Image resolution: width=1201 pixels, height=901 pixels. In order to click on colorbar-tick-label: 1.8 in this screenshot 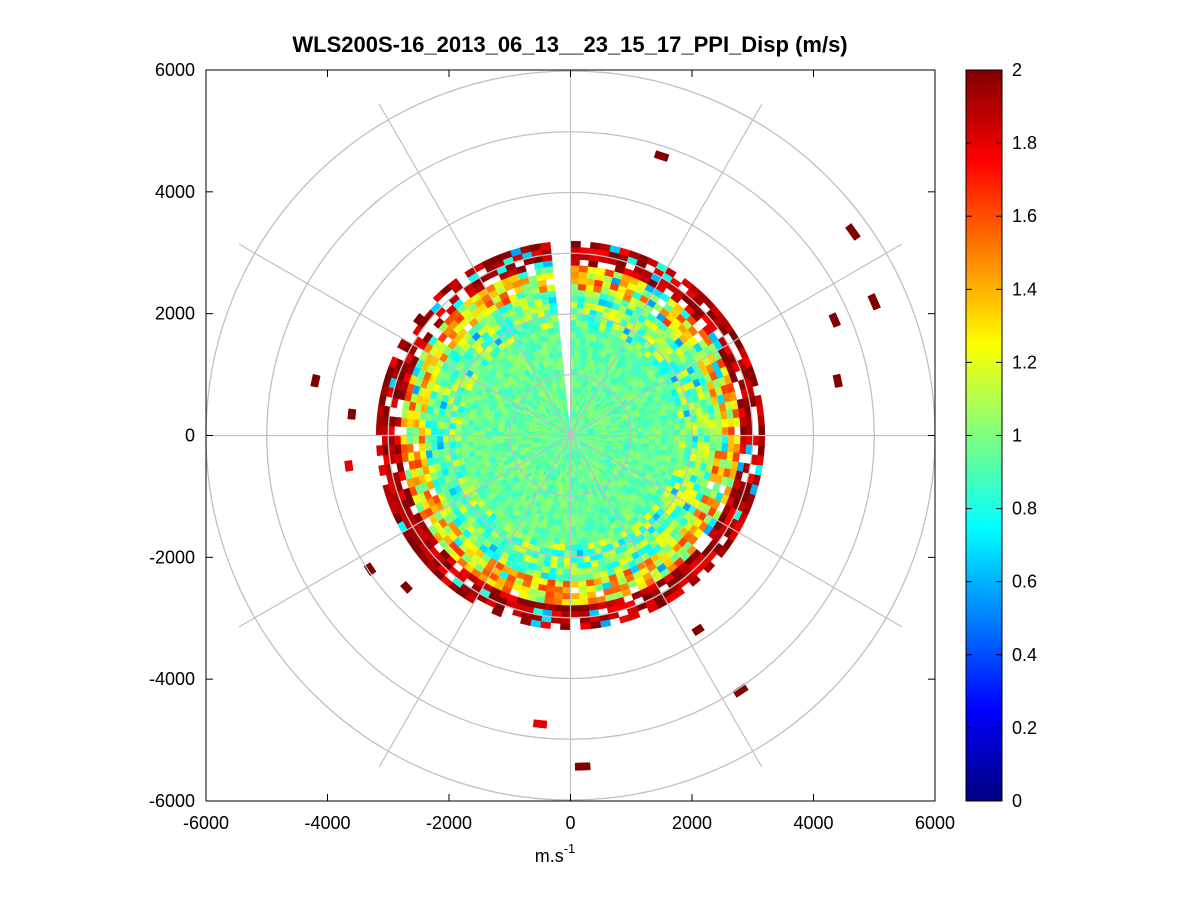, I will do `click(1024, 143)`.